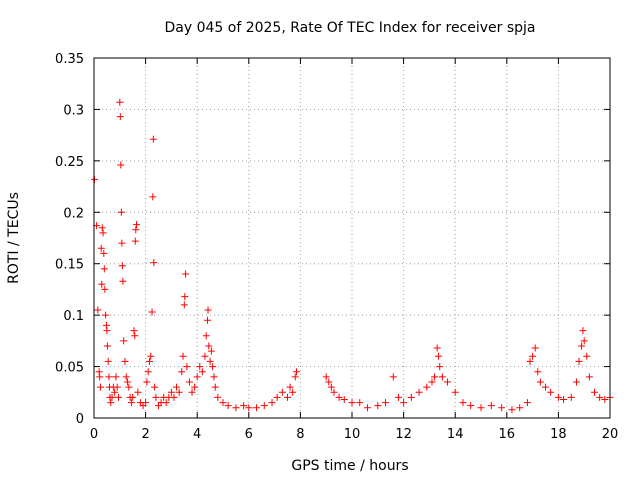 Image resolution: width=640 pixels, height=484 pixels. I want to click on x-tick-label: 4, so click(197, 434).